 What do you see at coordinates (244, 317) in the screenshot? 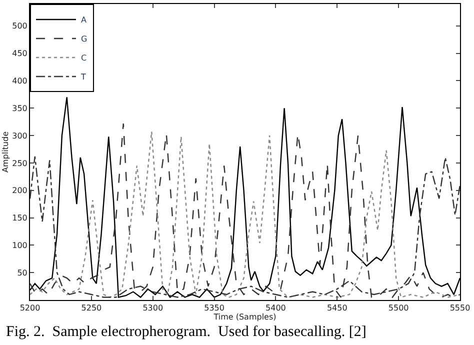
I see `x-axis-title: Time (Samples)` at bounding box center [244, 317].